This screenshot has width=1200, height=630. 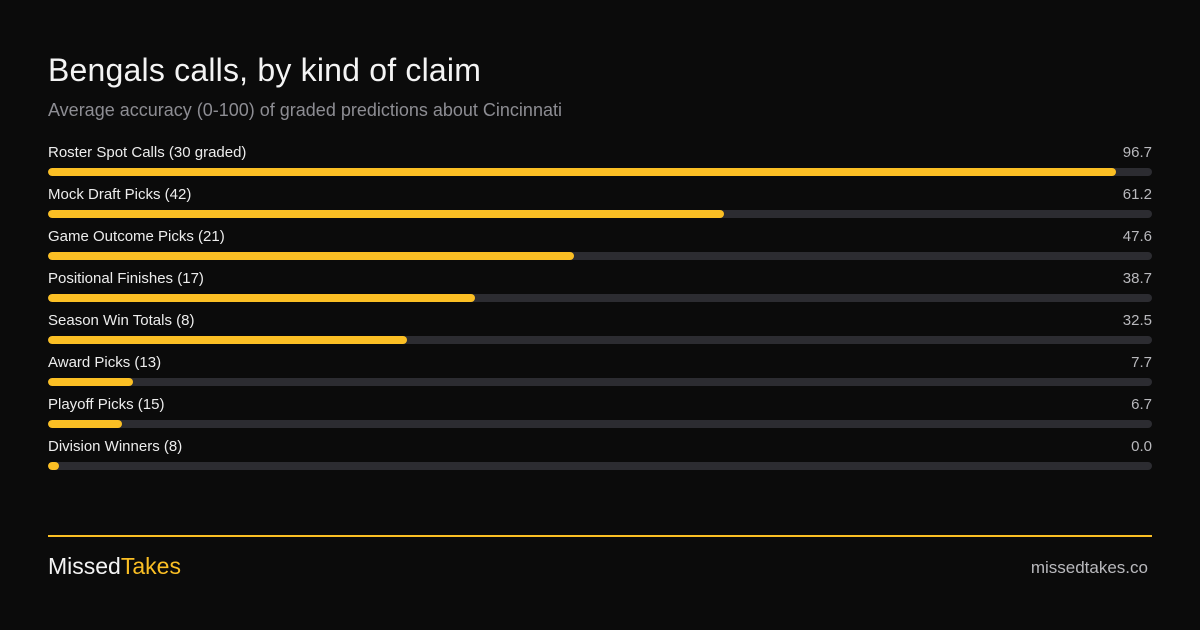 I want to click on brand-logo: MissedTakes, so click(x=114, y=566).